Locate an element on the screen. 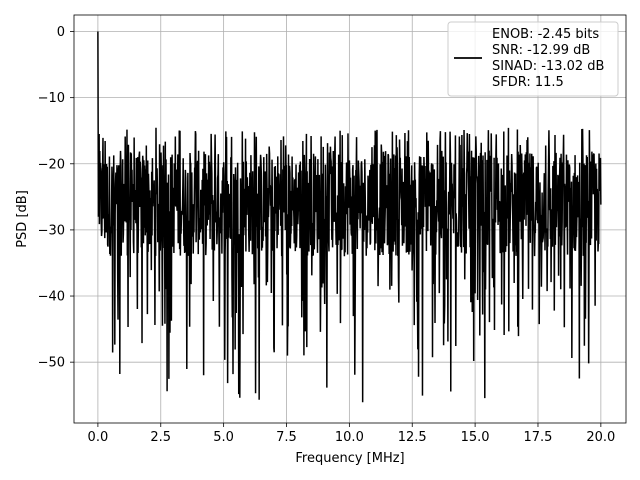  y-axis-label: PSD [dB] is located at coordinates (22, 219).